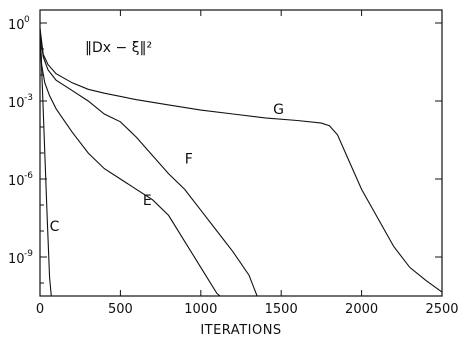  What do you see at coordinates (361, 309) in the screenshot?
I see `x-tick-label: 2000` at bounding box center [361, 309].